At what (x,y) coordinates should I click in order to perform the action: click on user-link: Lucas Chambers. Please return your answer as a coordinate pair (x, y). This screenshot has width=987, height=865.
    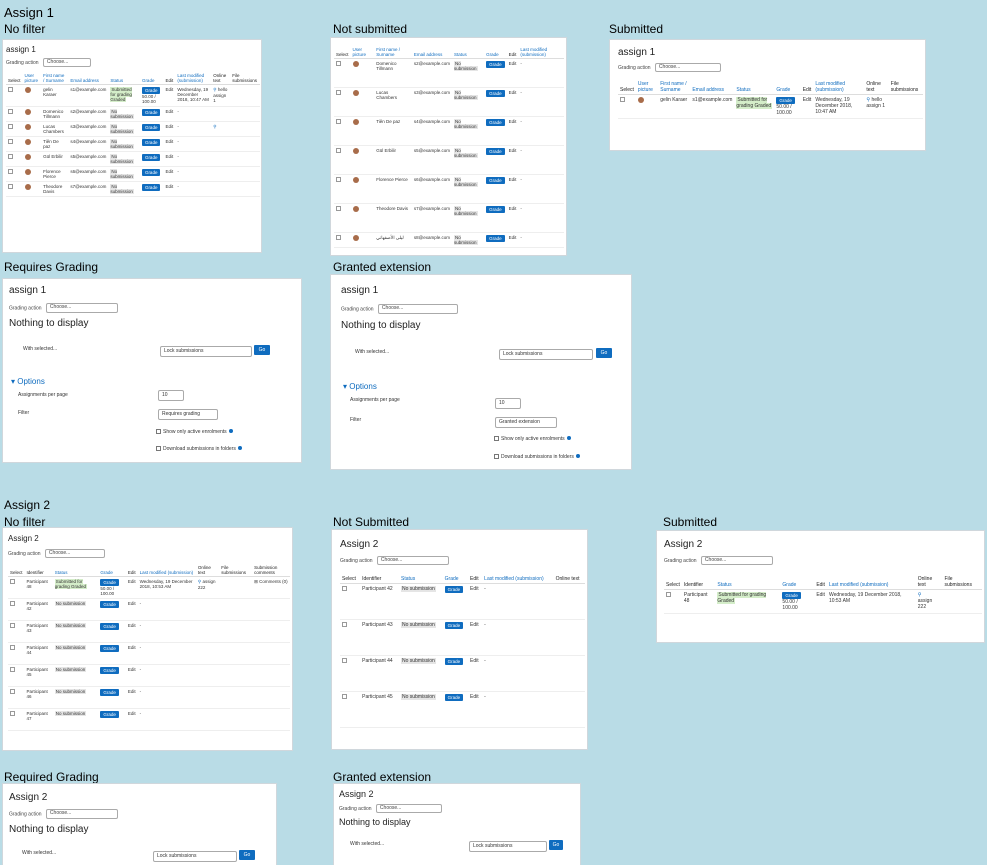
    Looking at the image, I should click on (393, 102).